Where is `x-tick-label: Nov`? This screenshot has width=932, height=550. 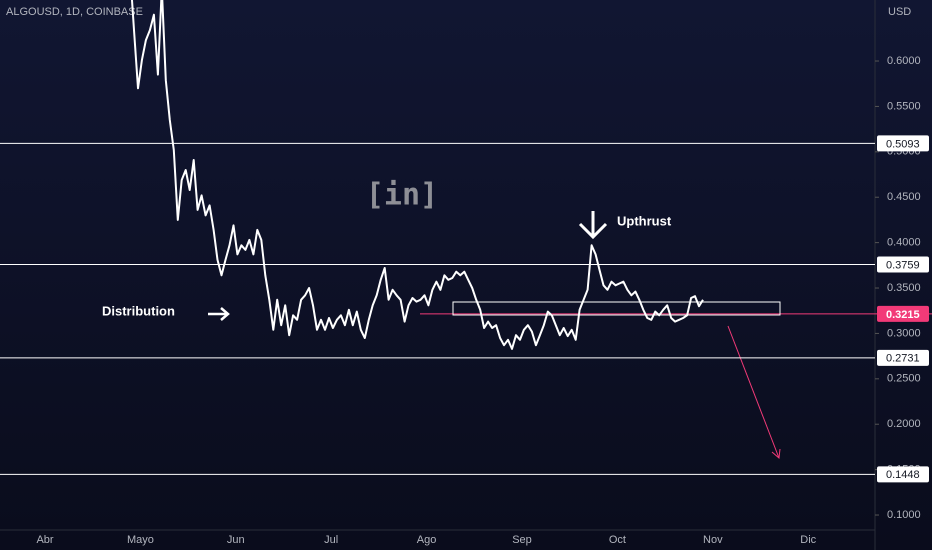
x-tick-label: Nov is located at coordinates (713, 540).